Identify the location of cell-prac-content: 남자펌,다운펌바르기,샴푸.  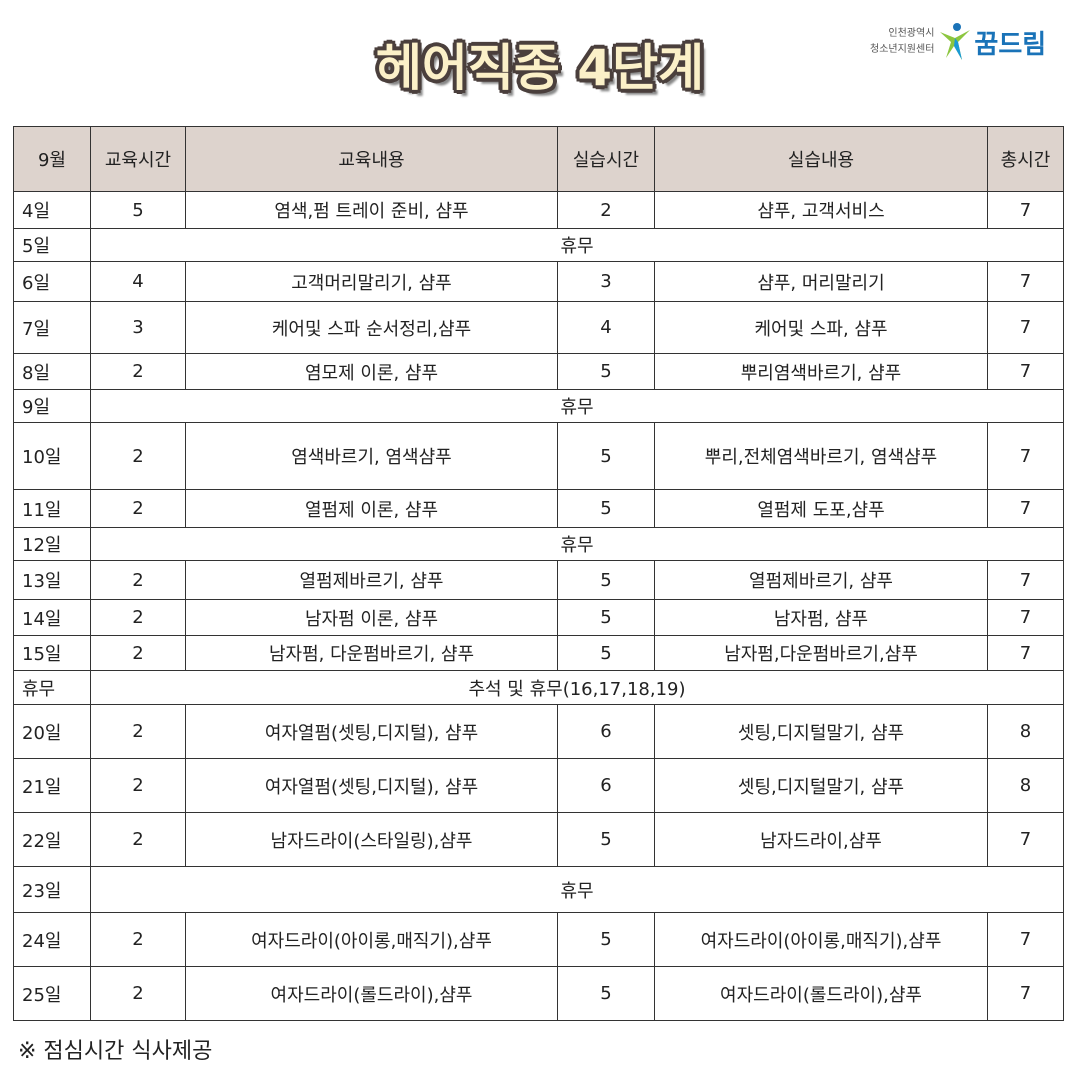
(821, 653).